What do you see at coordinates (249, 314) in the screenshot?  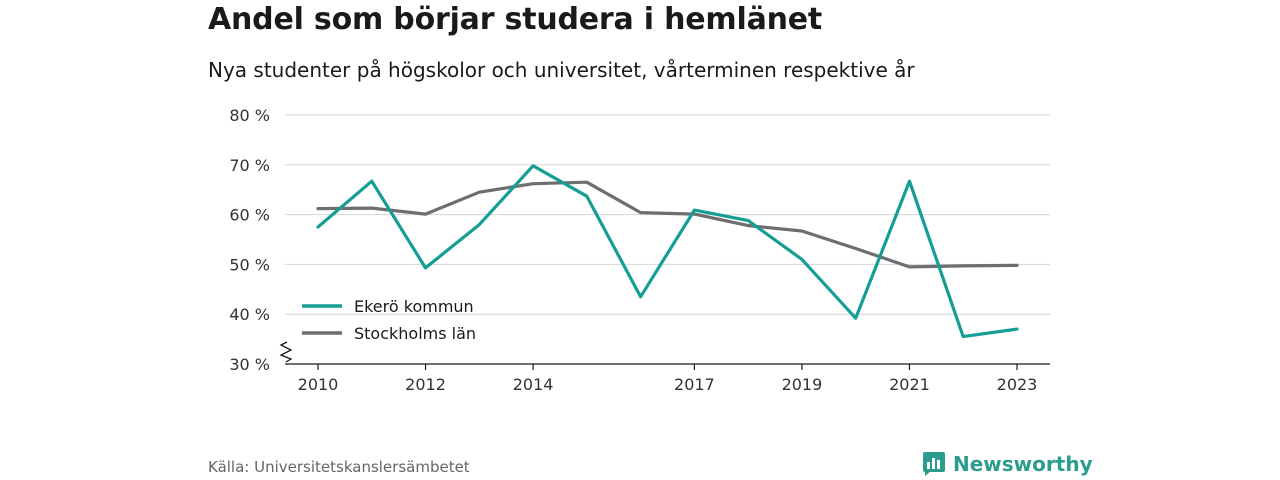 I see `y-tick-label: 40 %` at bounding box center [249, 314].